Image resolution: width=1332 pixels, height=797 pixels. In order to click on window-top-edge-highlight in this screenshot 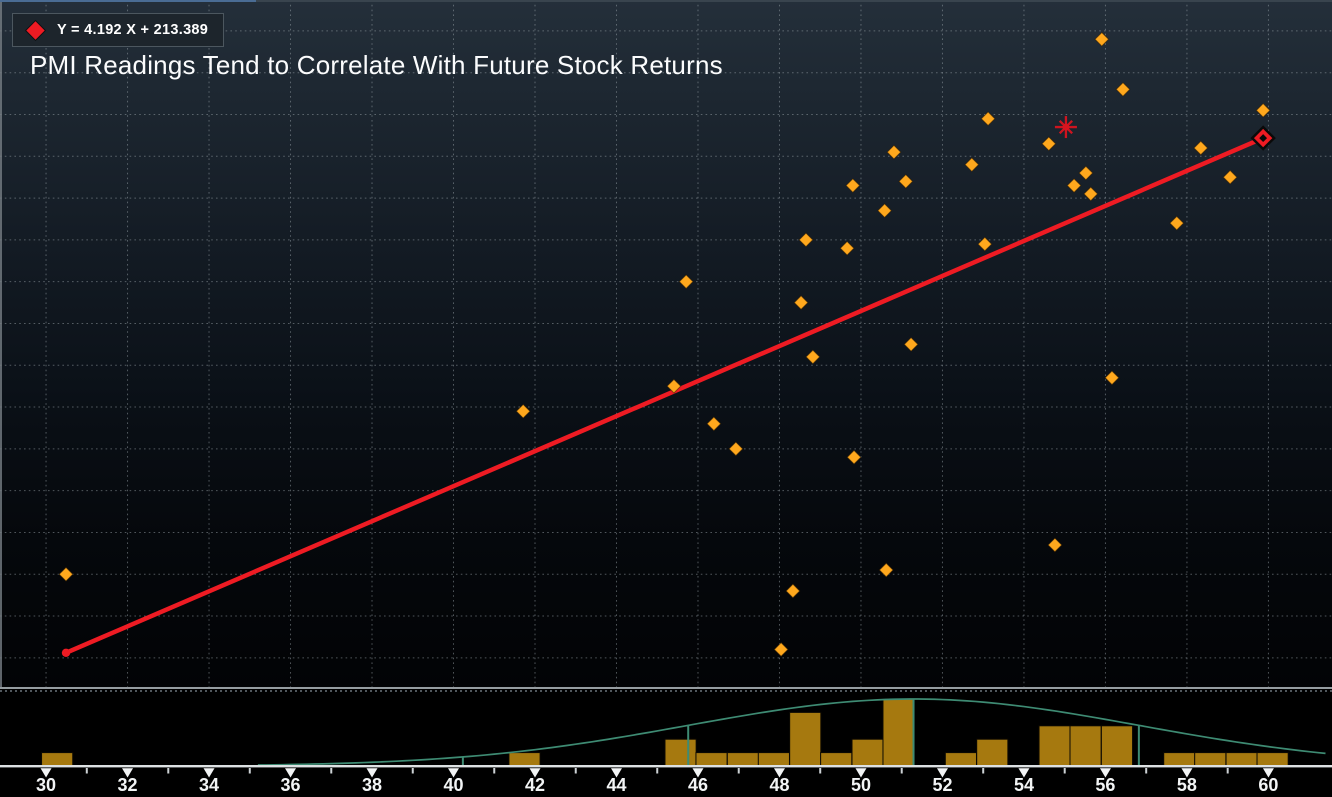, I will do `click(128, 1)`.